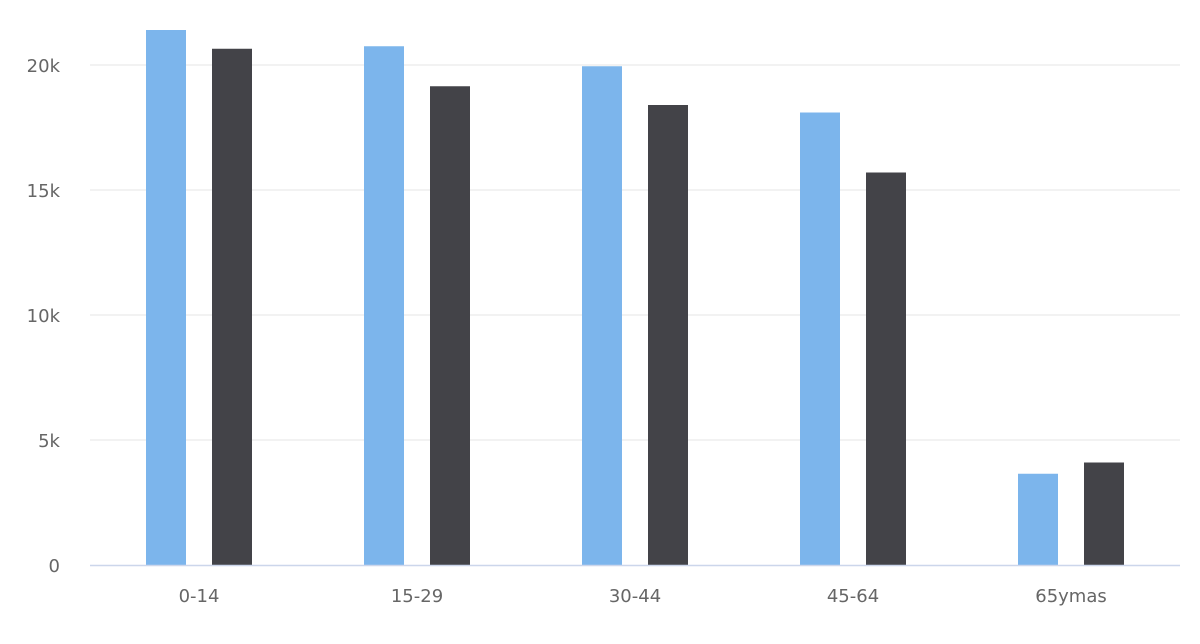 This screenshot has width=1200, height=644. What do you see at coordinates (635, 596) in the screenshot?
I see `x-tick-label: 30-44` at bounding box center [635, 596].